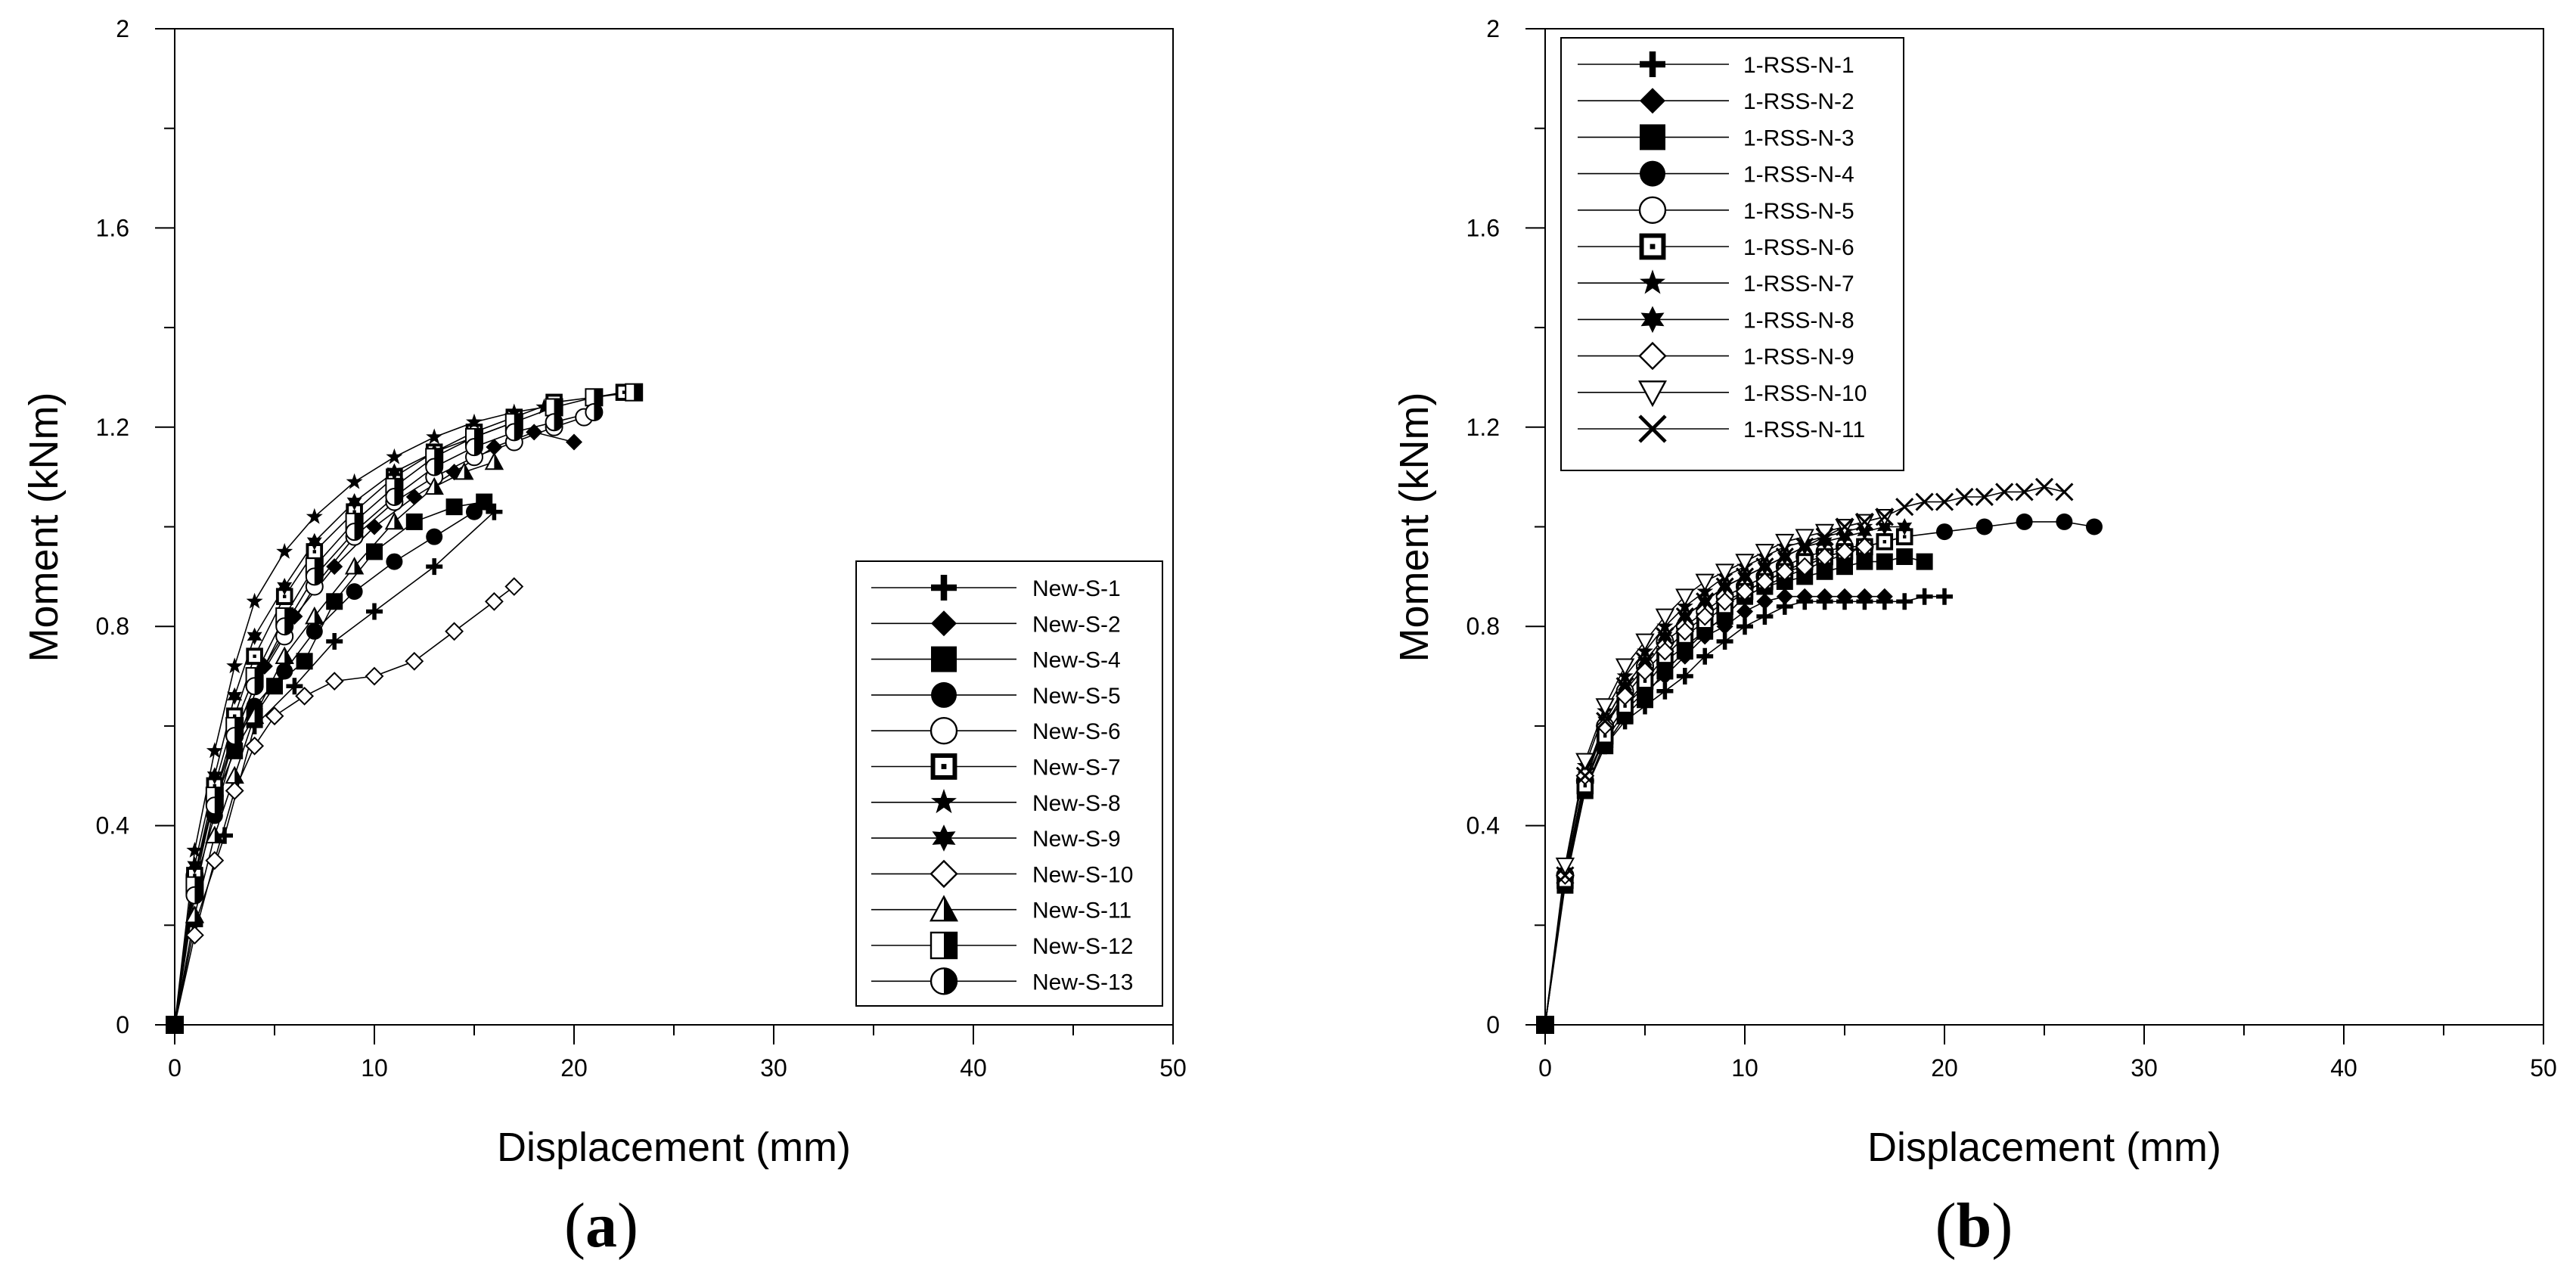 This screenshot has width=2576, height=1285. Describe the element at coordinates (1716, 246) in the screenshot. I see `legend-entry: 1-RSS-N-6` at that location.